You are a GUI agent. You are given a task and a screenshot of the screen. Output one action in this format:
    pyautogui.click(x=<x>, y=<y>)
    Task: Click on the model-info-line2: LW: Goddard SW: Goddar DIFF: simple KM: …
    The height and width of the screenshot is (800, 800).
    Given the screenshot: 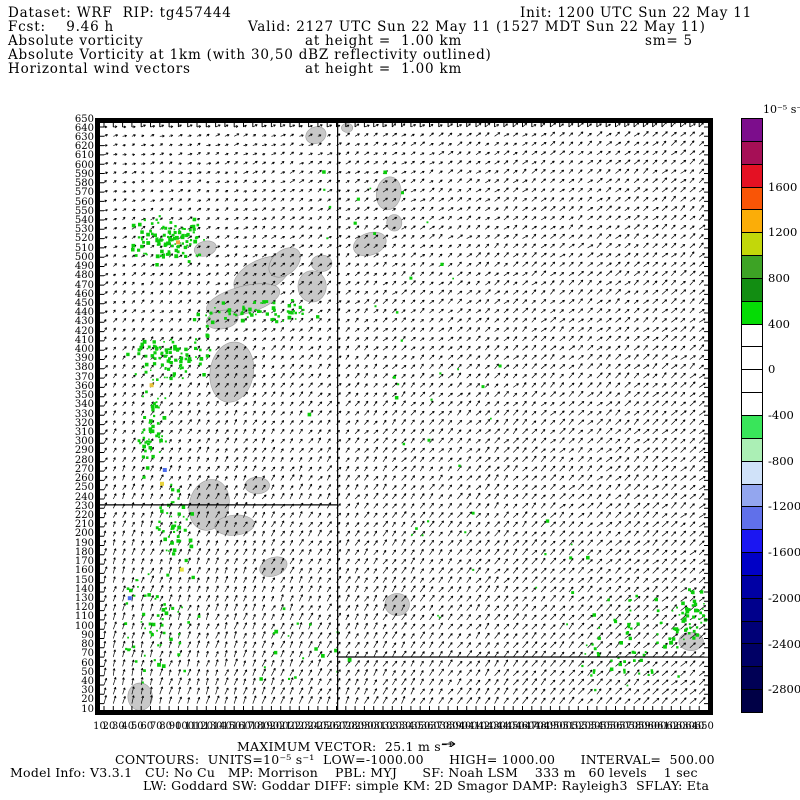 What is the action you would take?
    pyautogui.click(x=426, y=785)
    